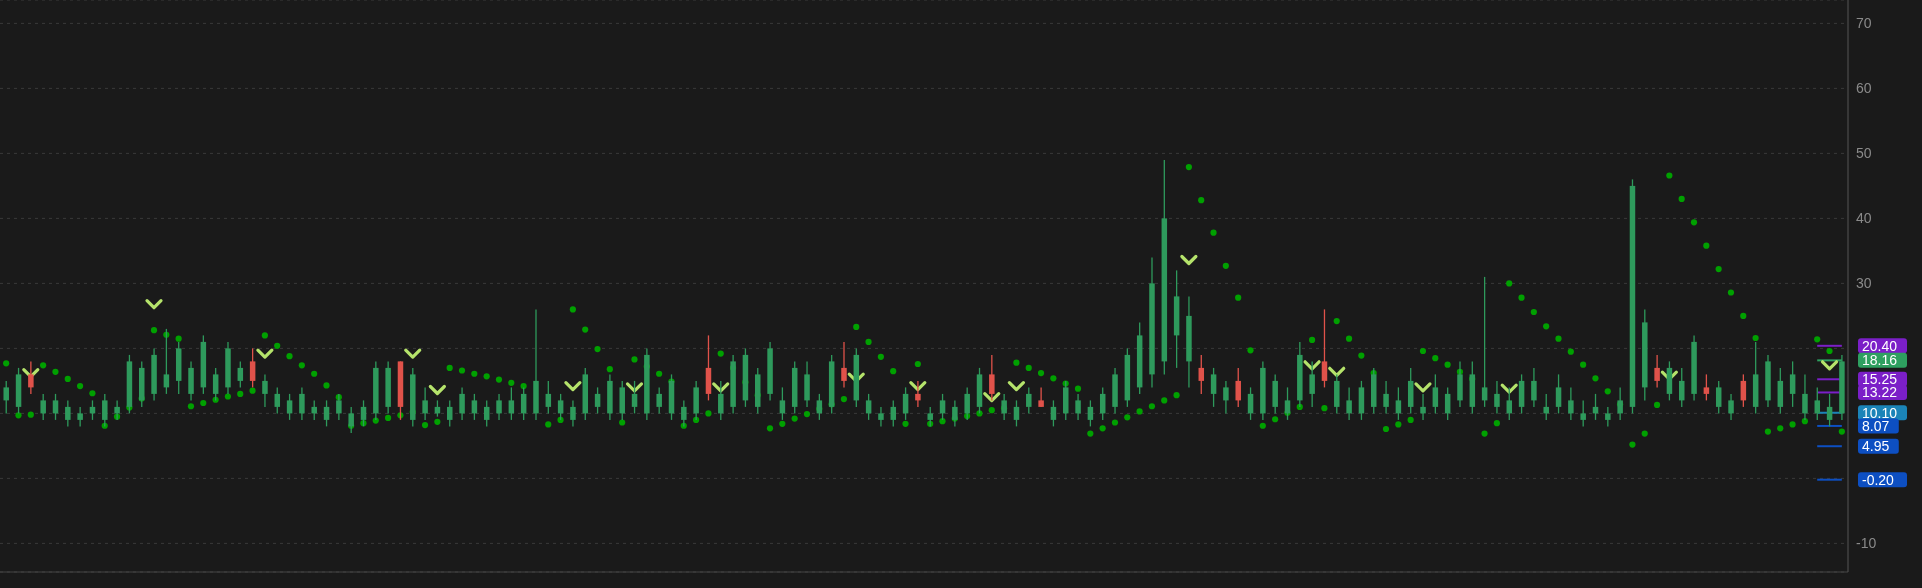 This screenshot has width=1922, height=588. What do you see at coordinates (1864, 88) in the screenshot?
I see `y-tick-label: 60` at bounding box center [1864, 88].